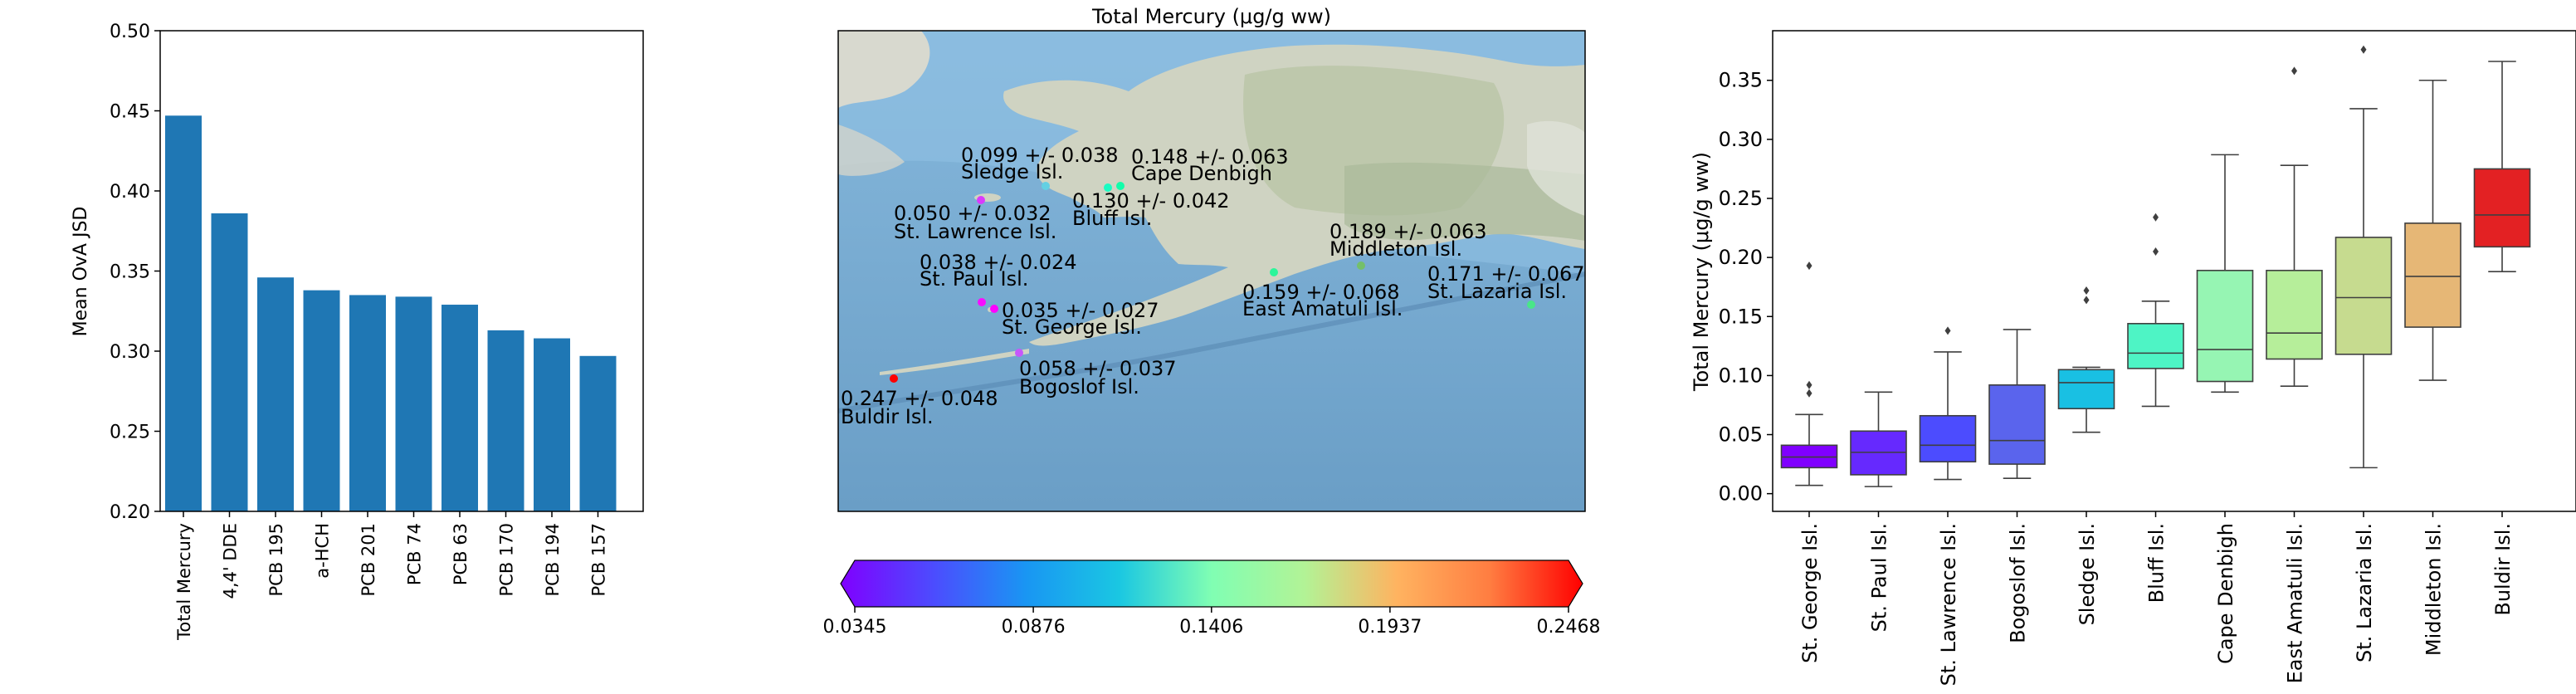  I want to click on y-tick-label: 0.10, so click(1741, 375).